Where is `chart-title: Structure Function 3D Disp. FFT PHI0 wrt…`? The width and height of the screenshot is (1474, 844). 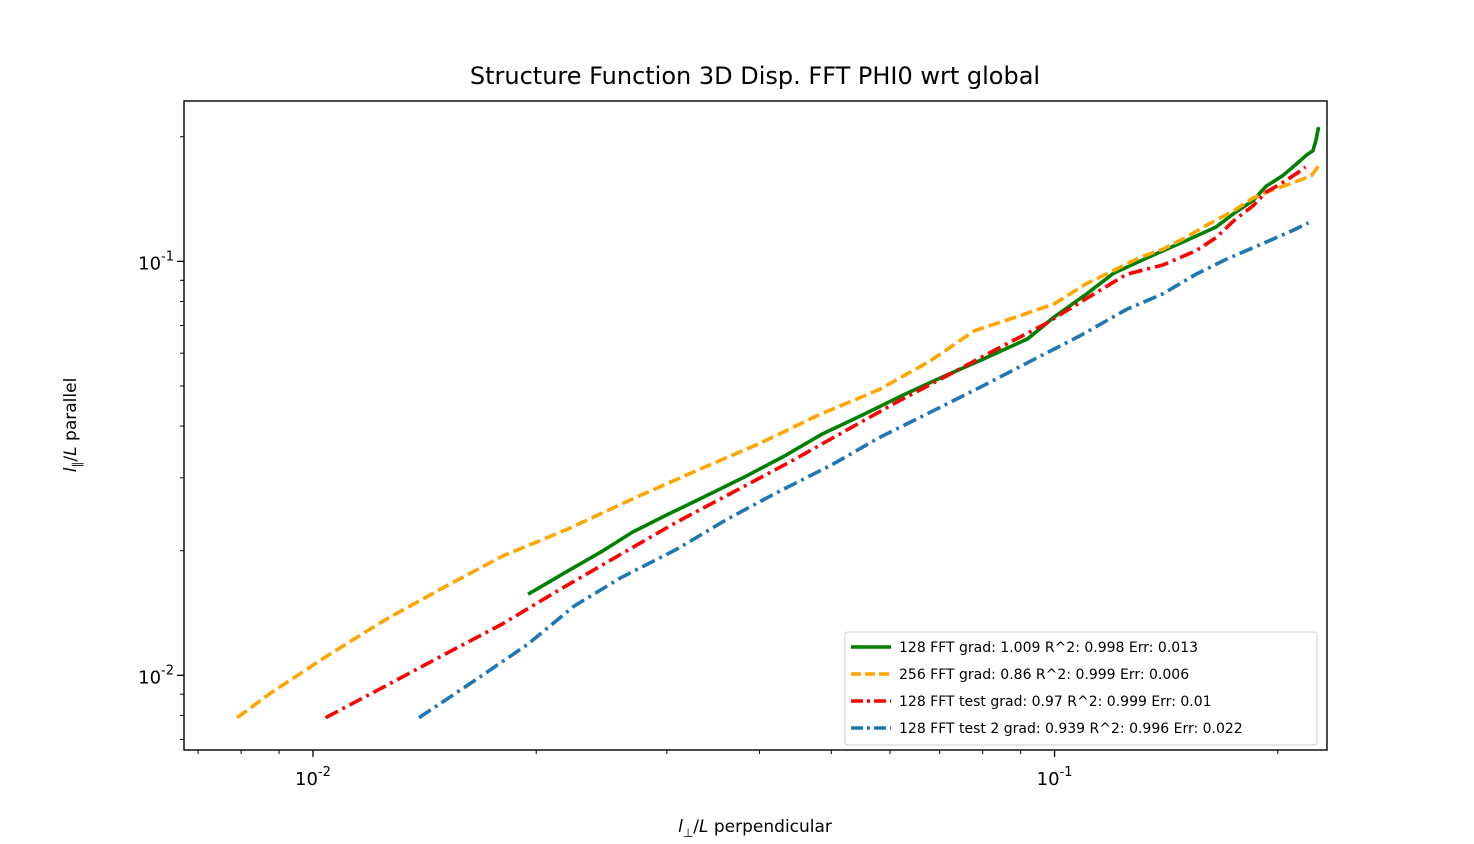
chart-title: Structure Function 3D Disp. FFT PHI0 wrt… is located at coordinates (755, 76).